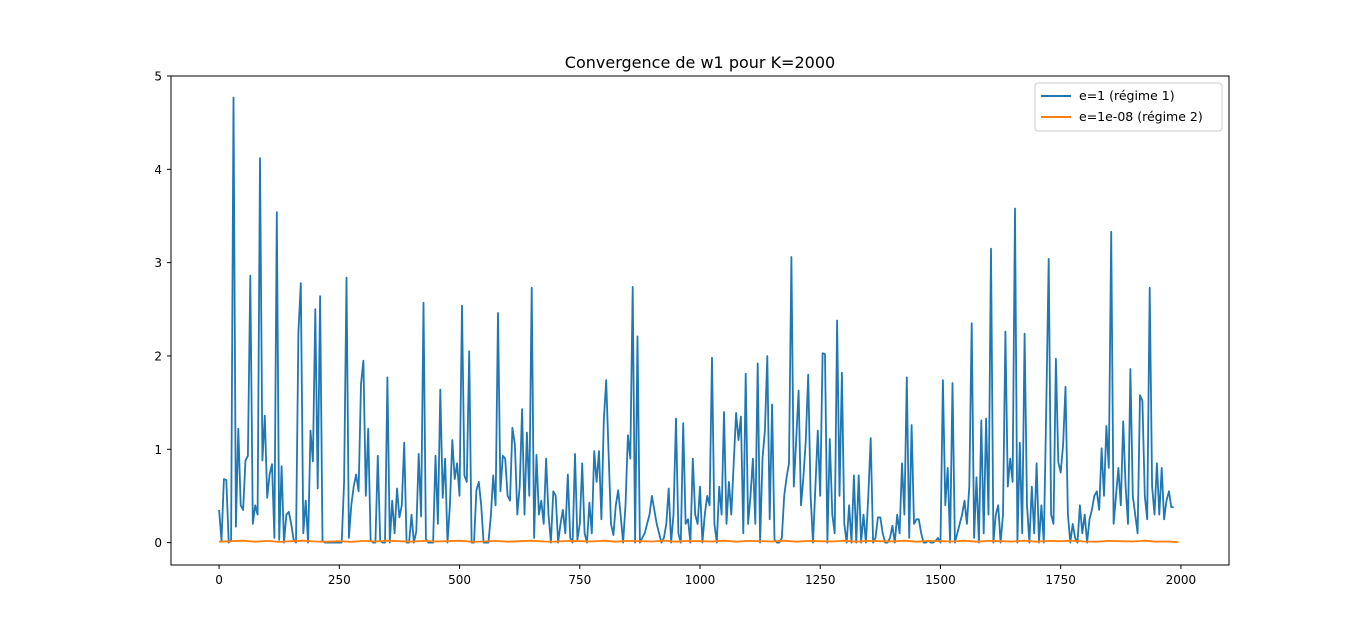  I want to click on x-tick-label: 1500, so click(940, 580).